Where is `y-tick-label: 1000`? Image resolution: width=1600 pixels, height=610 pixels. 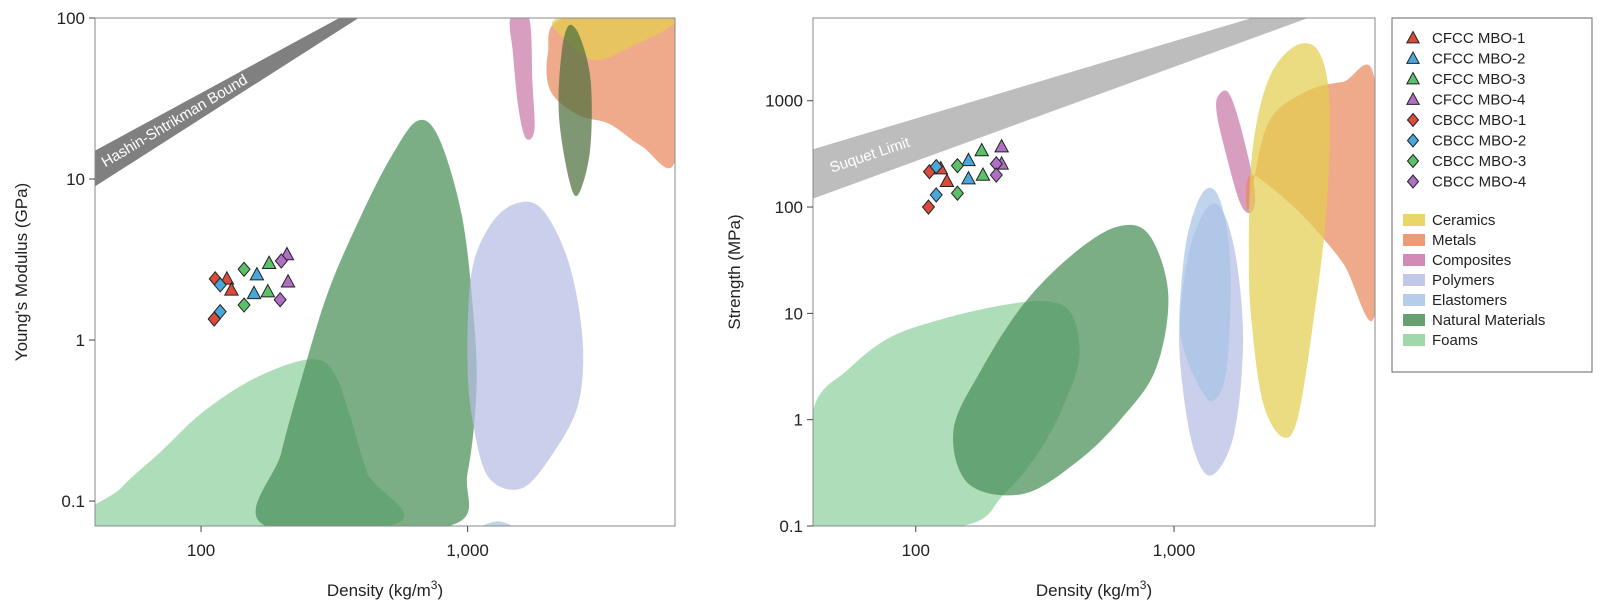
y-tick-label: 1000 is located at coordinates (784, 101).